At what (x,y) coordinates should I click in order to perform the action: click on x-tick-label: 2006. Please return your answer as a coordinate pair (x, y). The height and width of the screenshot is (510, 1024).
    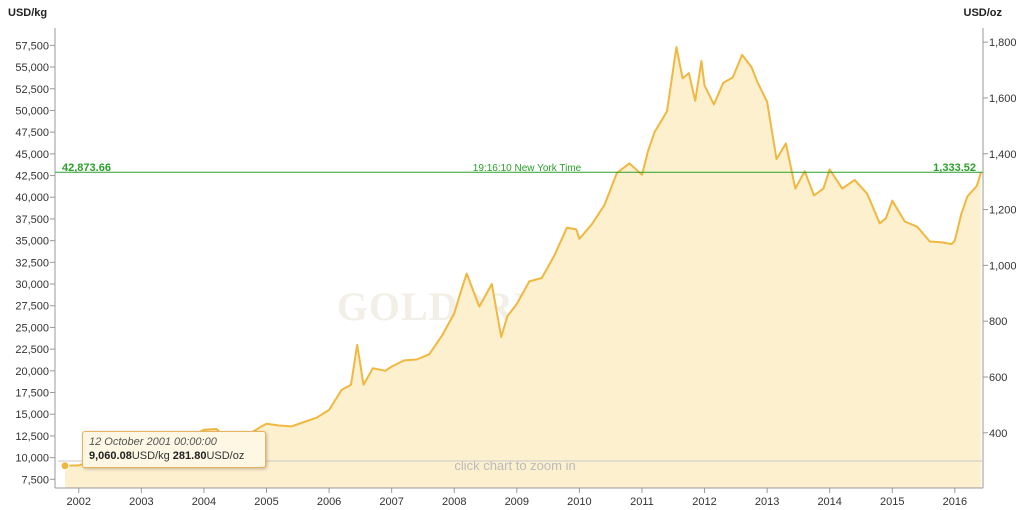
    Looking at the image, I should click on (329, 502).